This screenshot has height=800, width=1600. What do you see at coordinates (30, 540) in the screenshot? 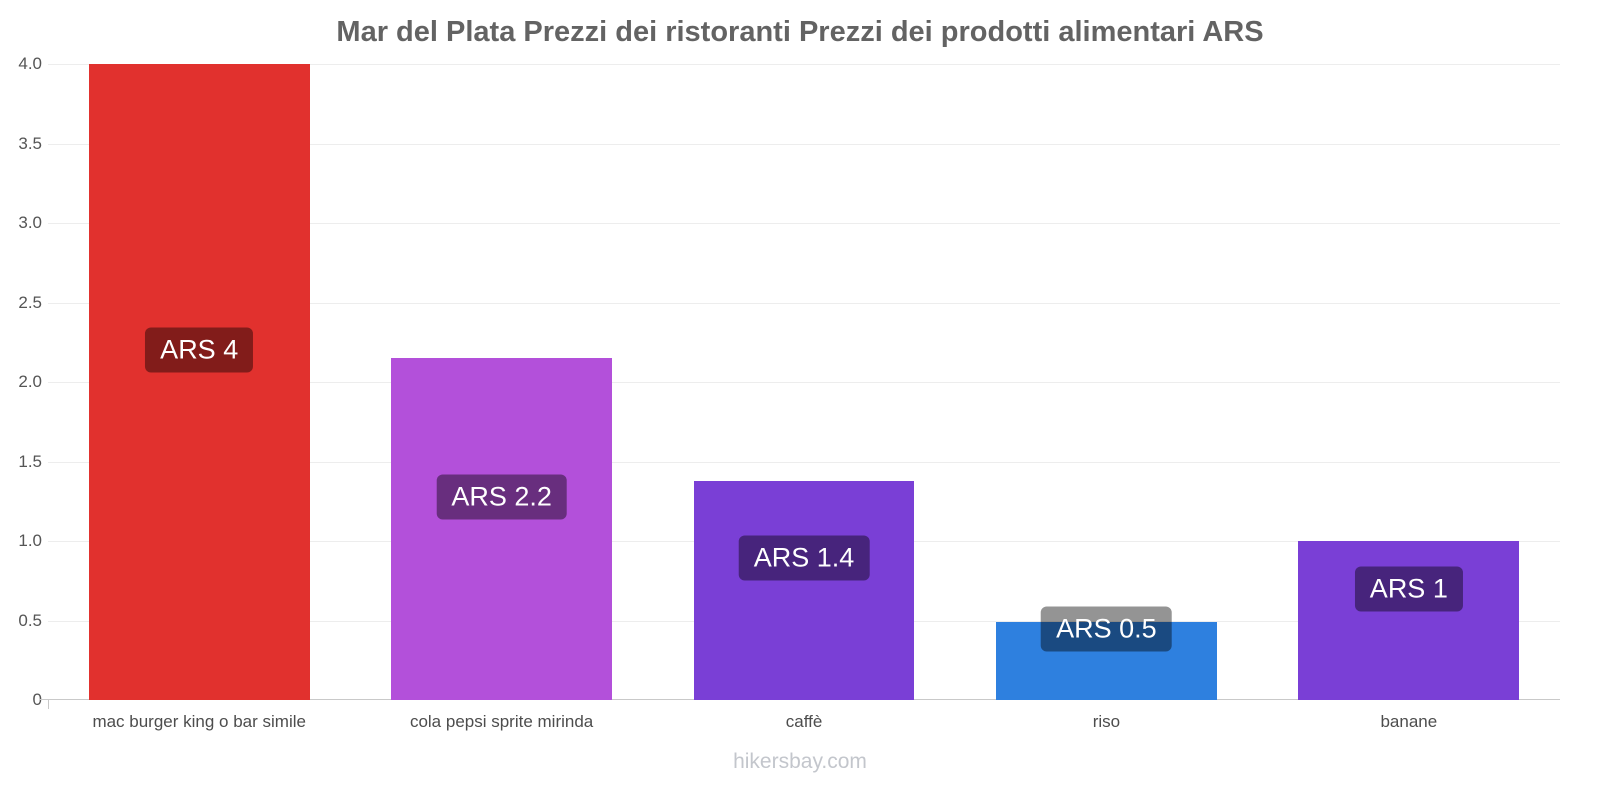
I see `y-tick-label: 1.0` at bounding box center [30, 540].